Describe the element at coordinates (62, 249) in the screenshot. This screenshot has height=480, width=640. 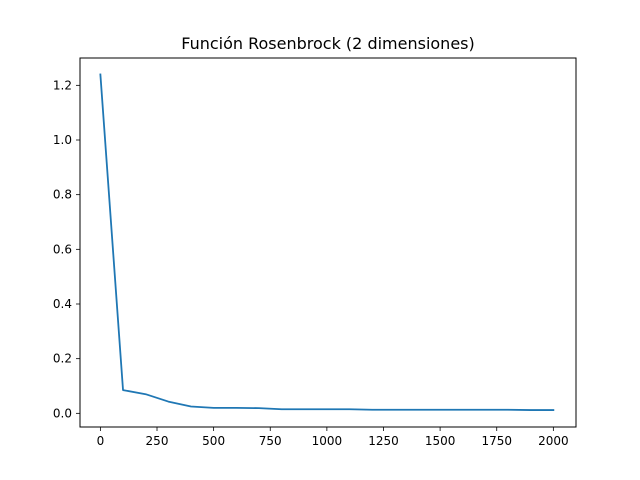
I see `y-tick-label: 0.6` at that location.